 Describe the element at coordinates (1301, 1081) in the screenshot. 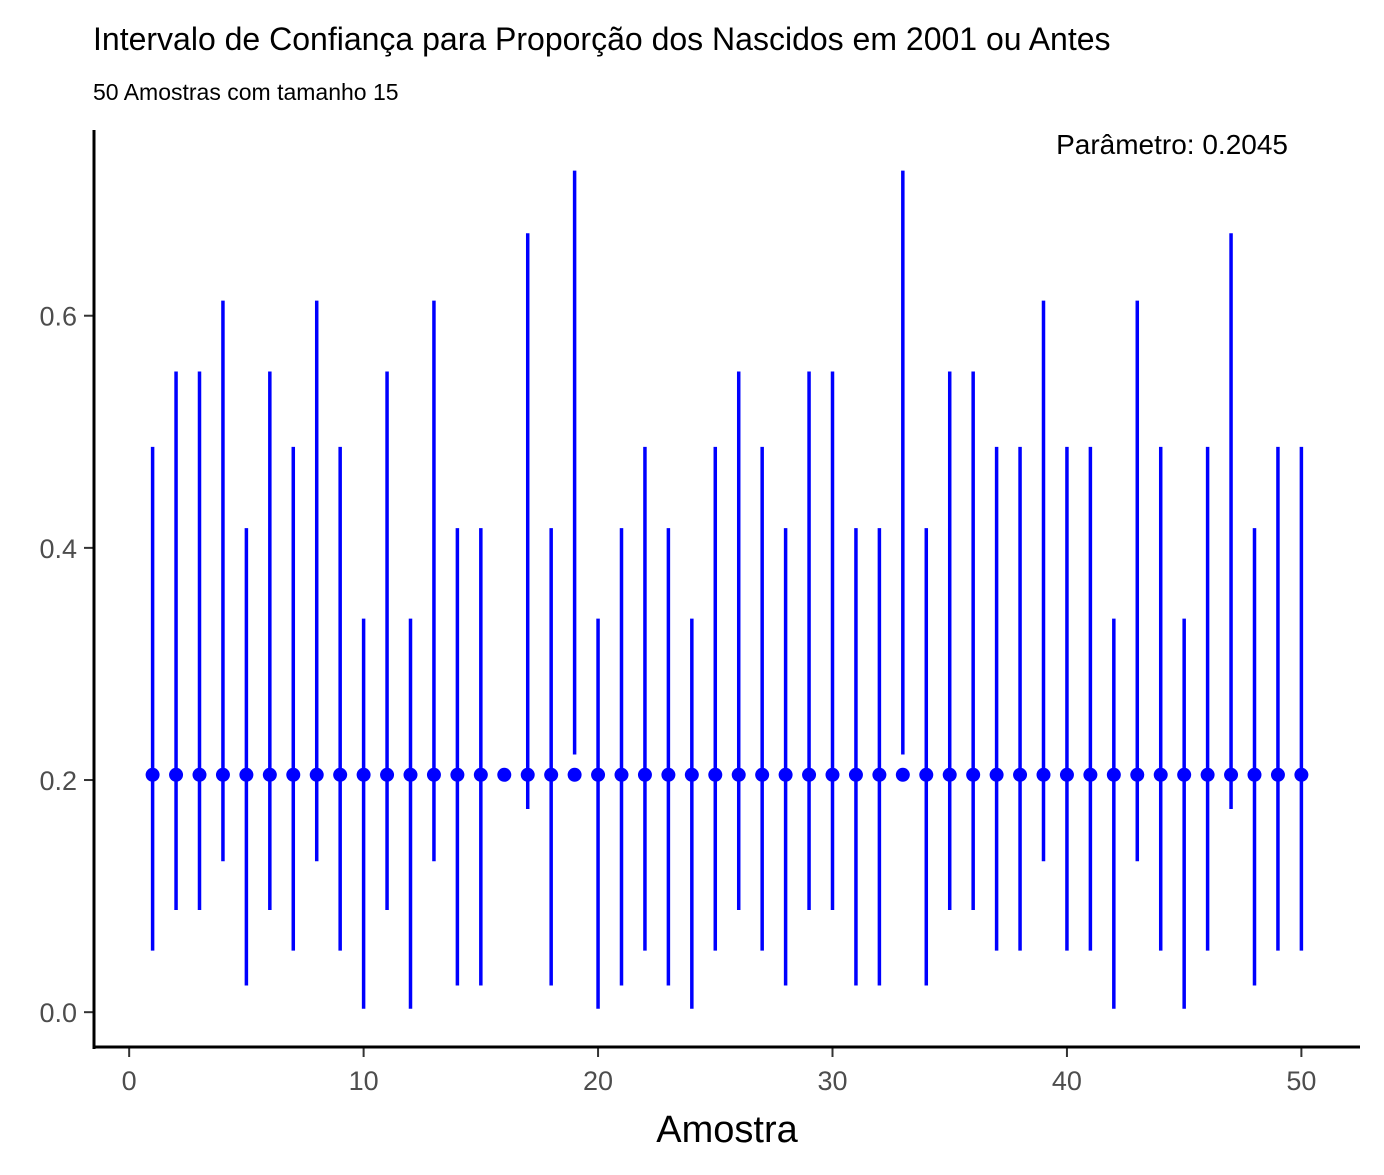

I see `x-tick-label: 50` at that location.